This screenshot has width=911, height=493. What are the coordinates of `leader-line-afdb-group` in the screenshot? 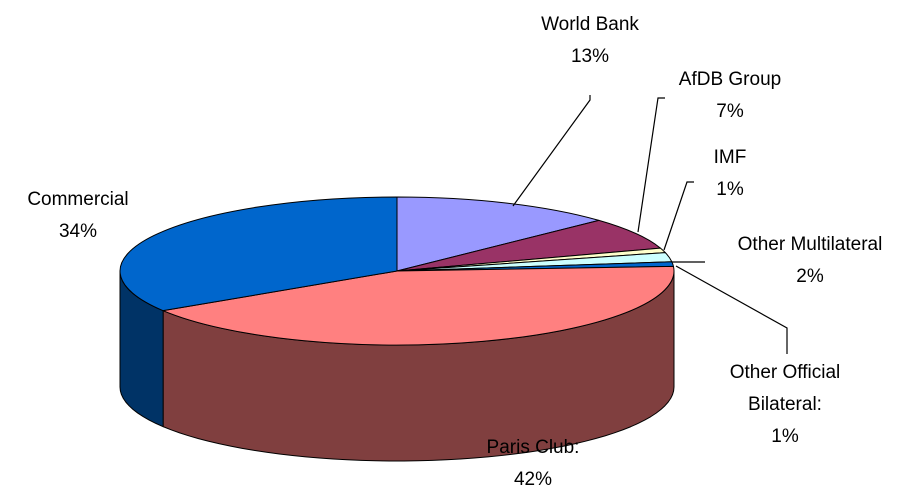 It's located at (651, 165).